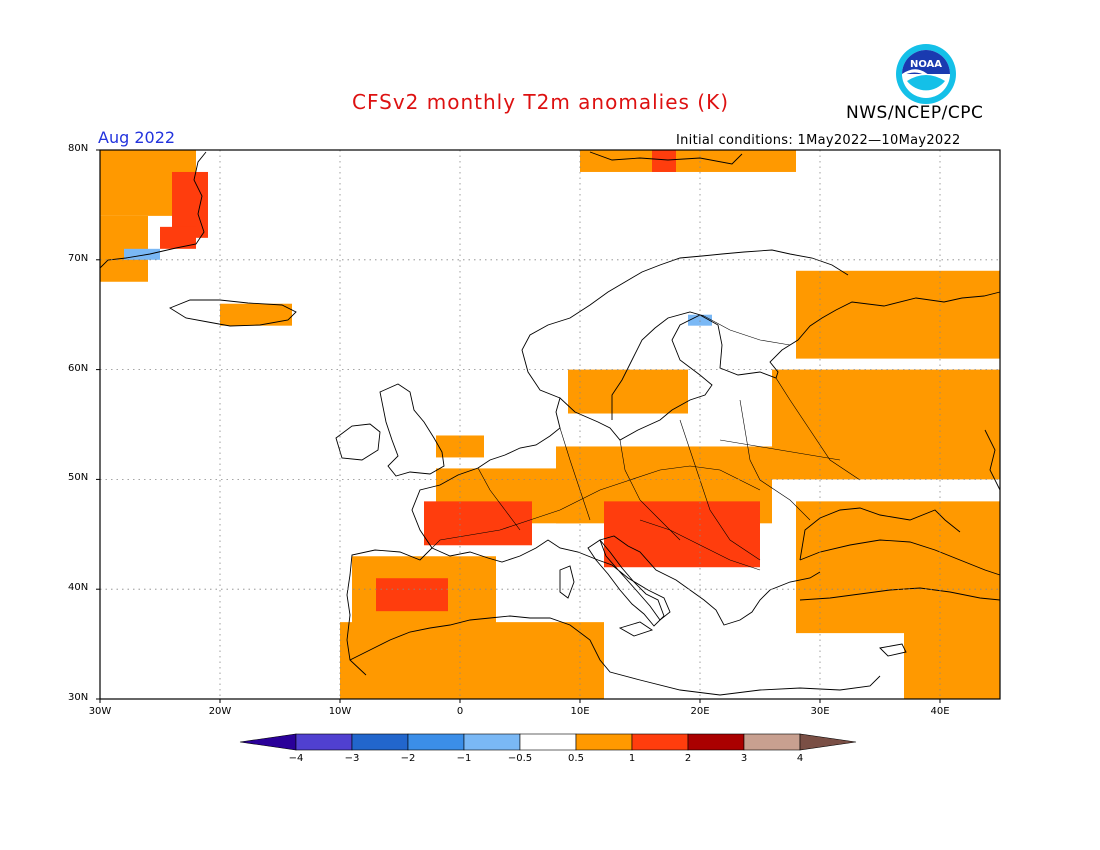  What do you see at coordinates (137, 137) in the screenshot?
I see `forecast-month: Aug 2022` at bounding box center [137, 137].